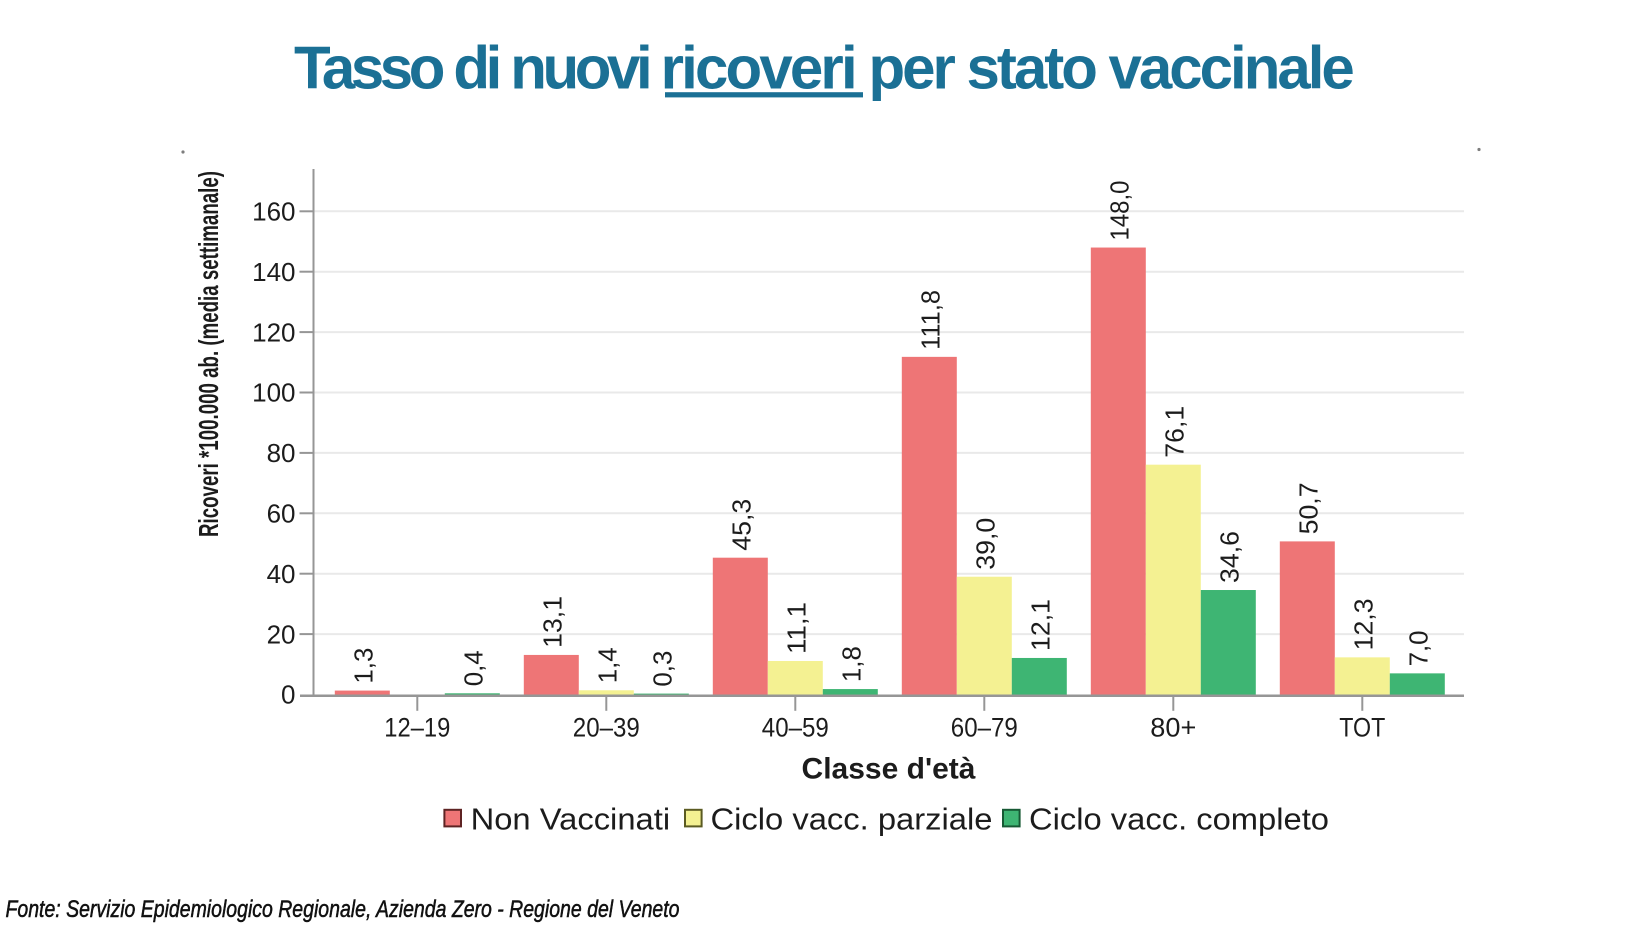  I want to click on svg-text: 34,6, so click(1229, 557).